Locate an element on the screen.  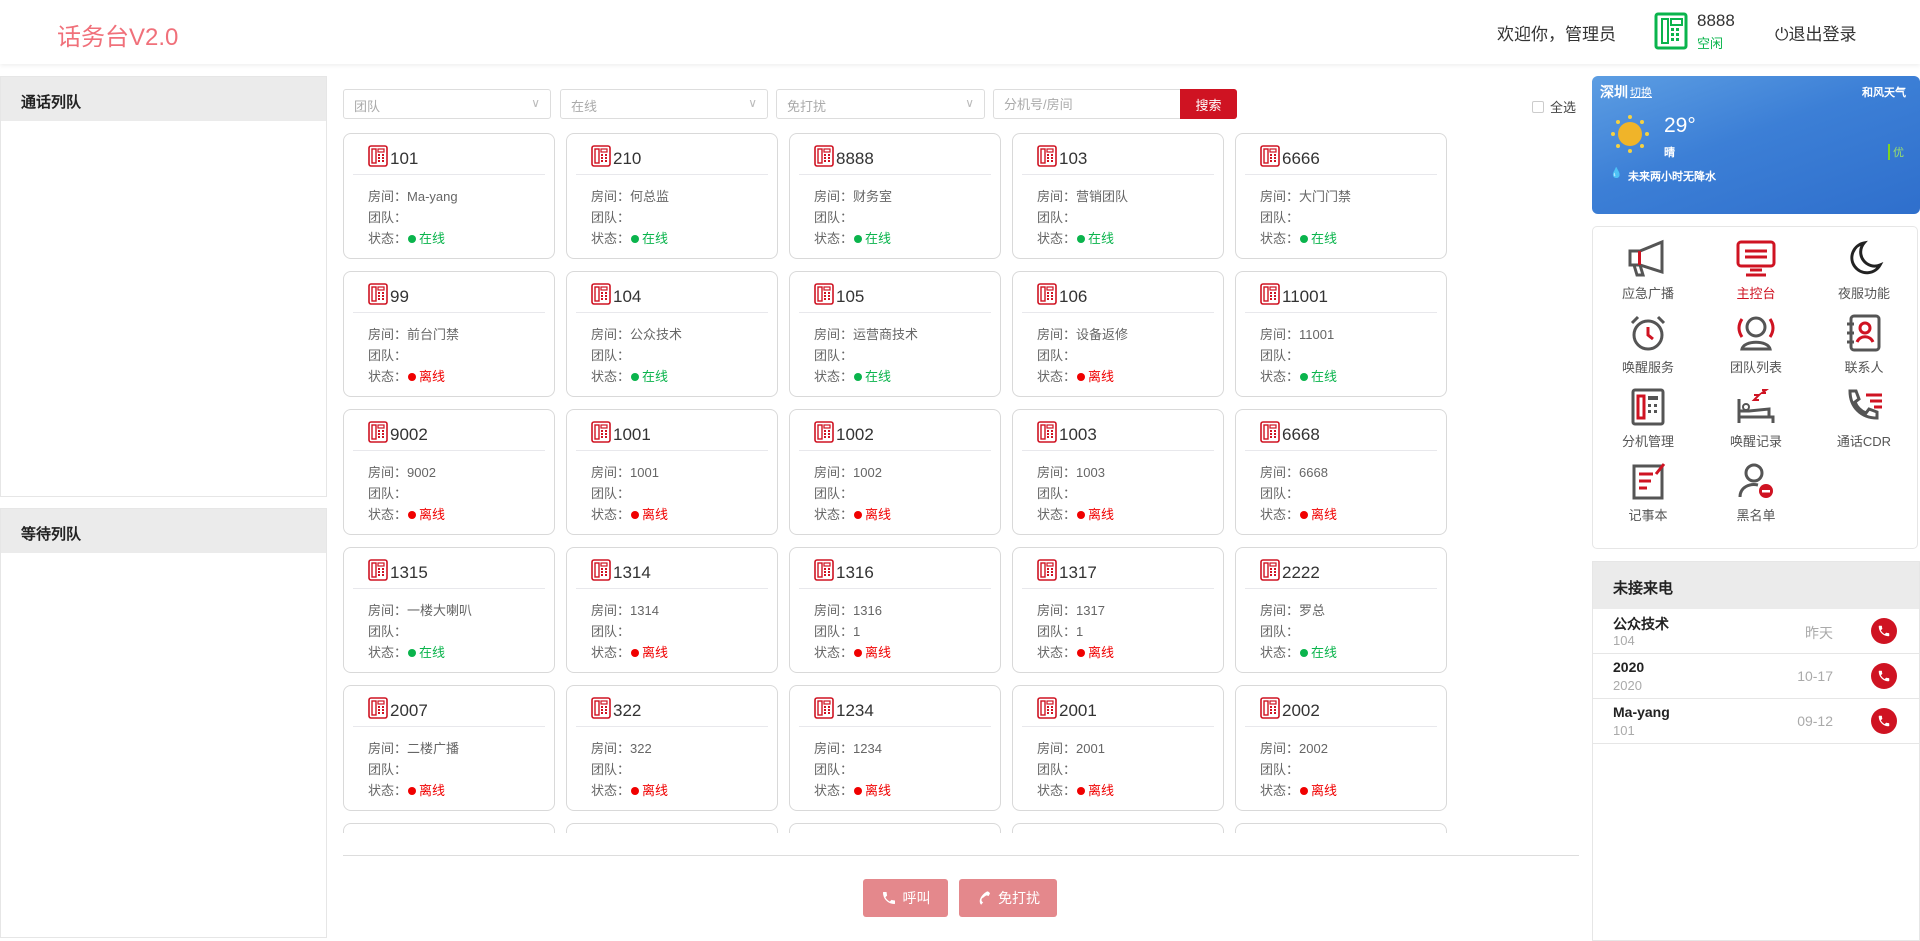
extension-card: 1003 房间：1003 团队： 状态： 离线 is located at coordinates (1118, 472).